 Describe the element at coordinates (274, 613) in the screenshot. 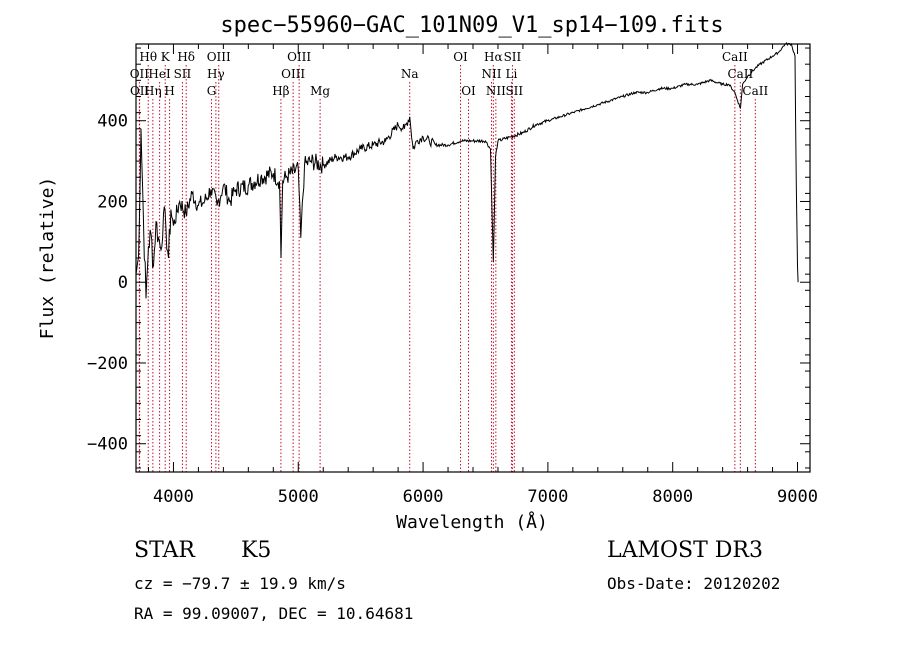

I see `coordinates: RA = 99.09007, DEC = 10.64681` at that location.